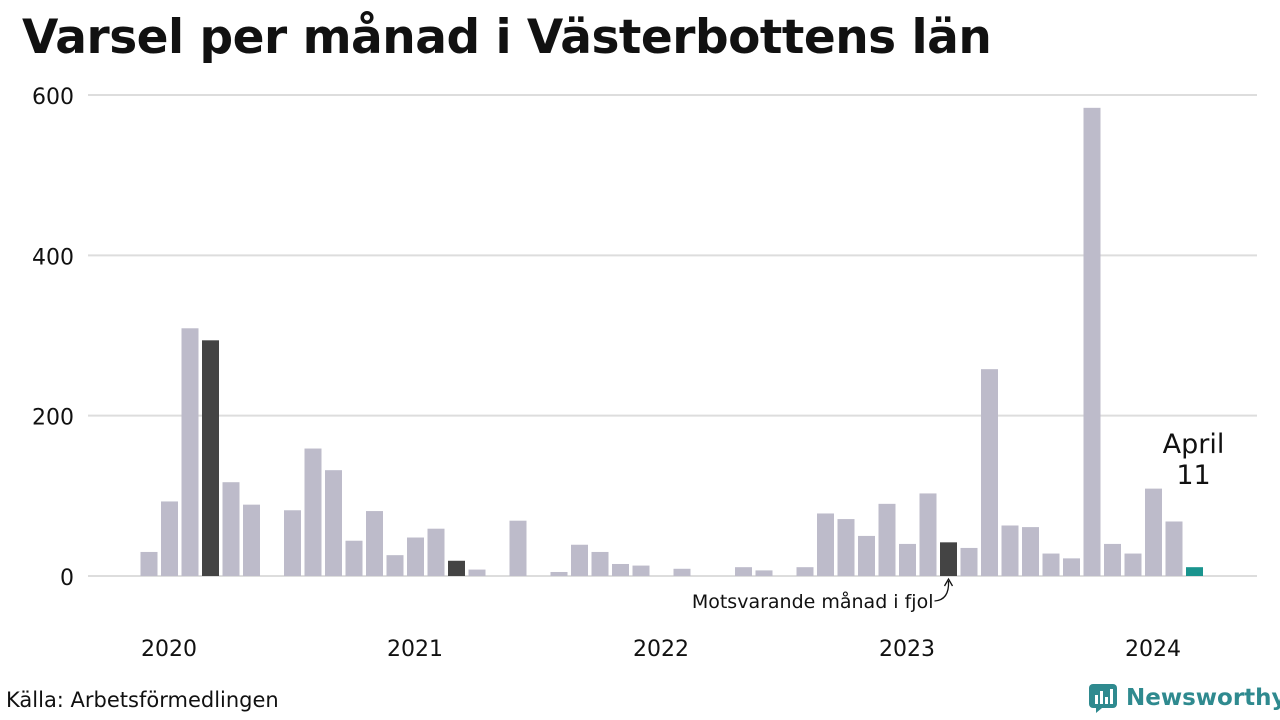 Image resolution: width=1280 pixels, height=720 pixels. Describe the element at coordinates (813, 601) in the screenshot. I see `annotation-same-month-last-year: Motsvarande månad i fjol` at that location.